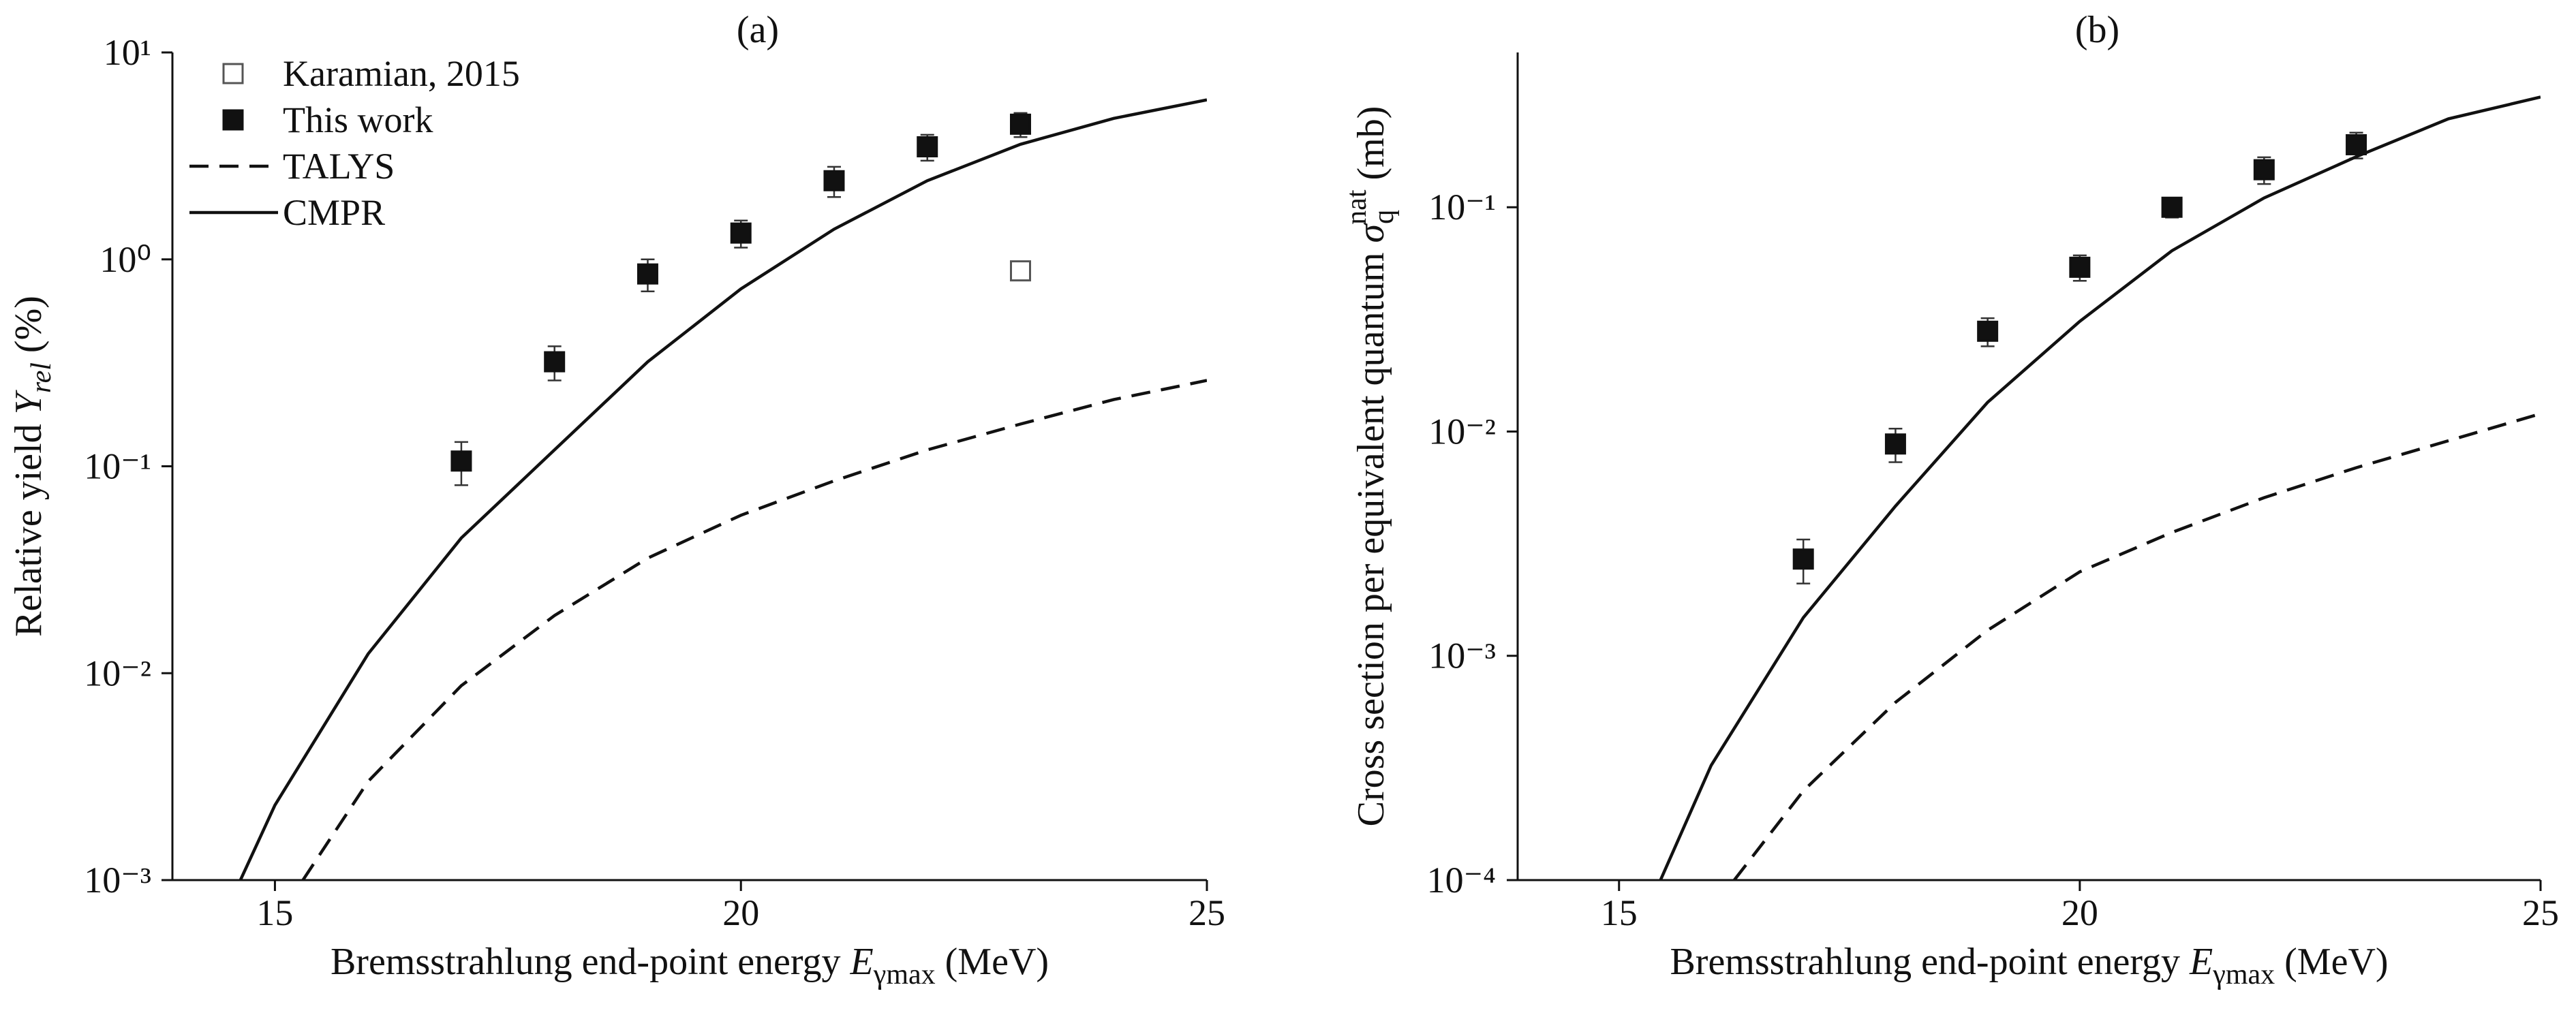 This screenshot has width=2576, height=1032. I want to click on y-label-symbol: Y, so click(28, 401).